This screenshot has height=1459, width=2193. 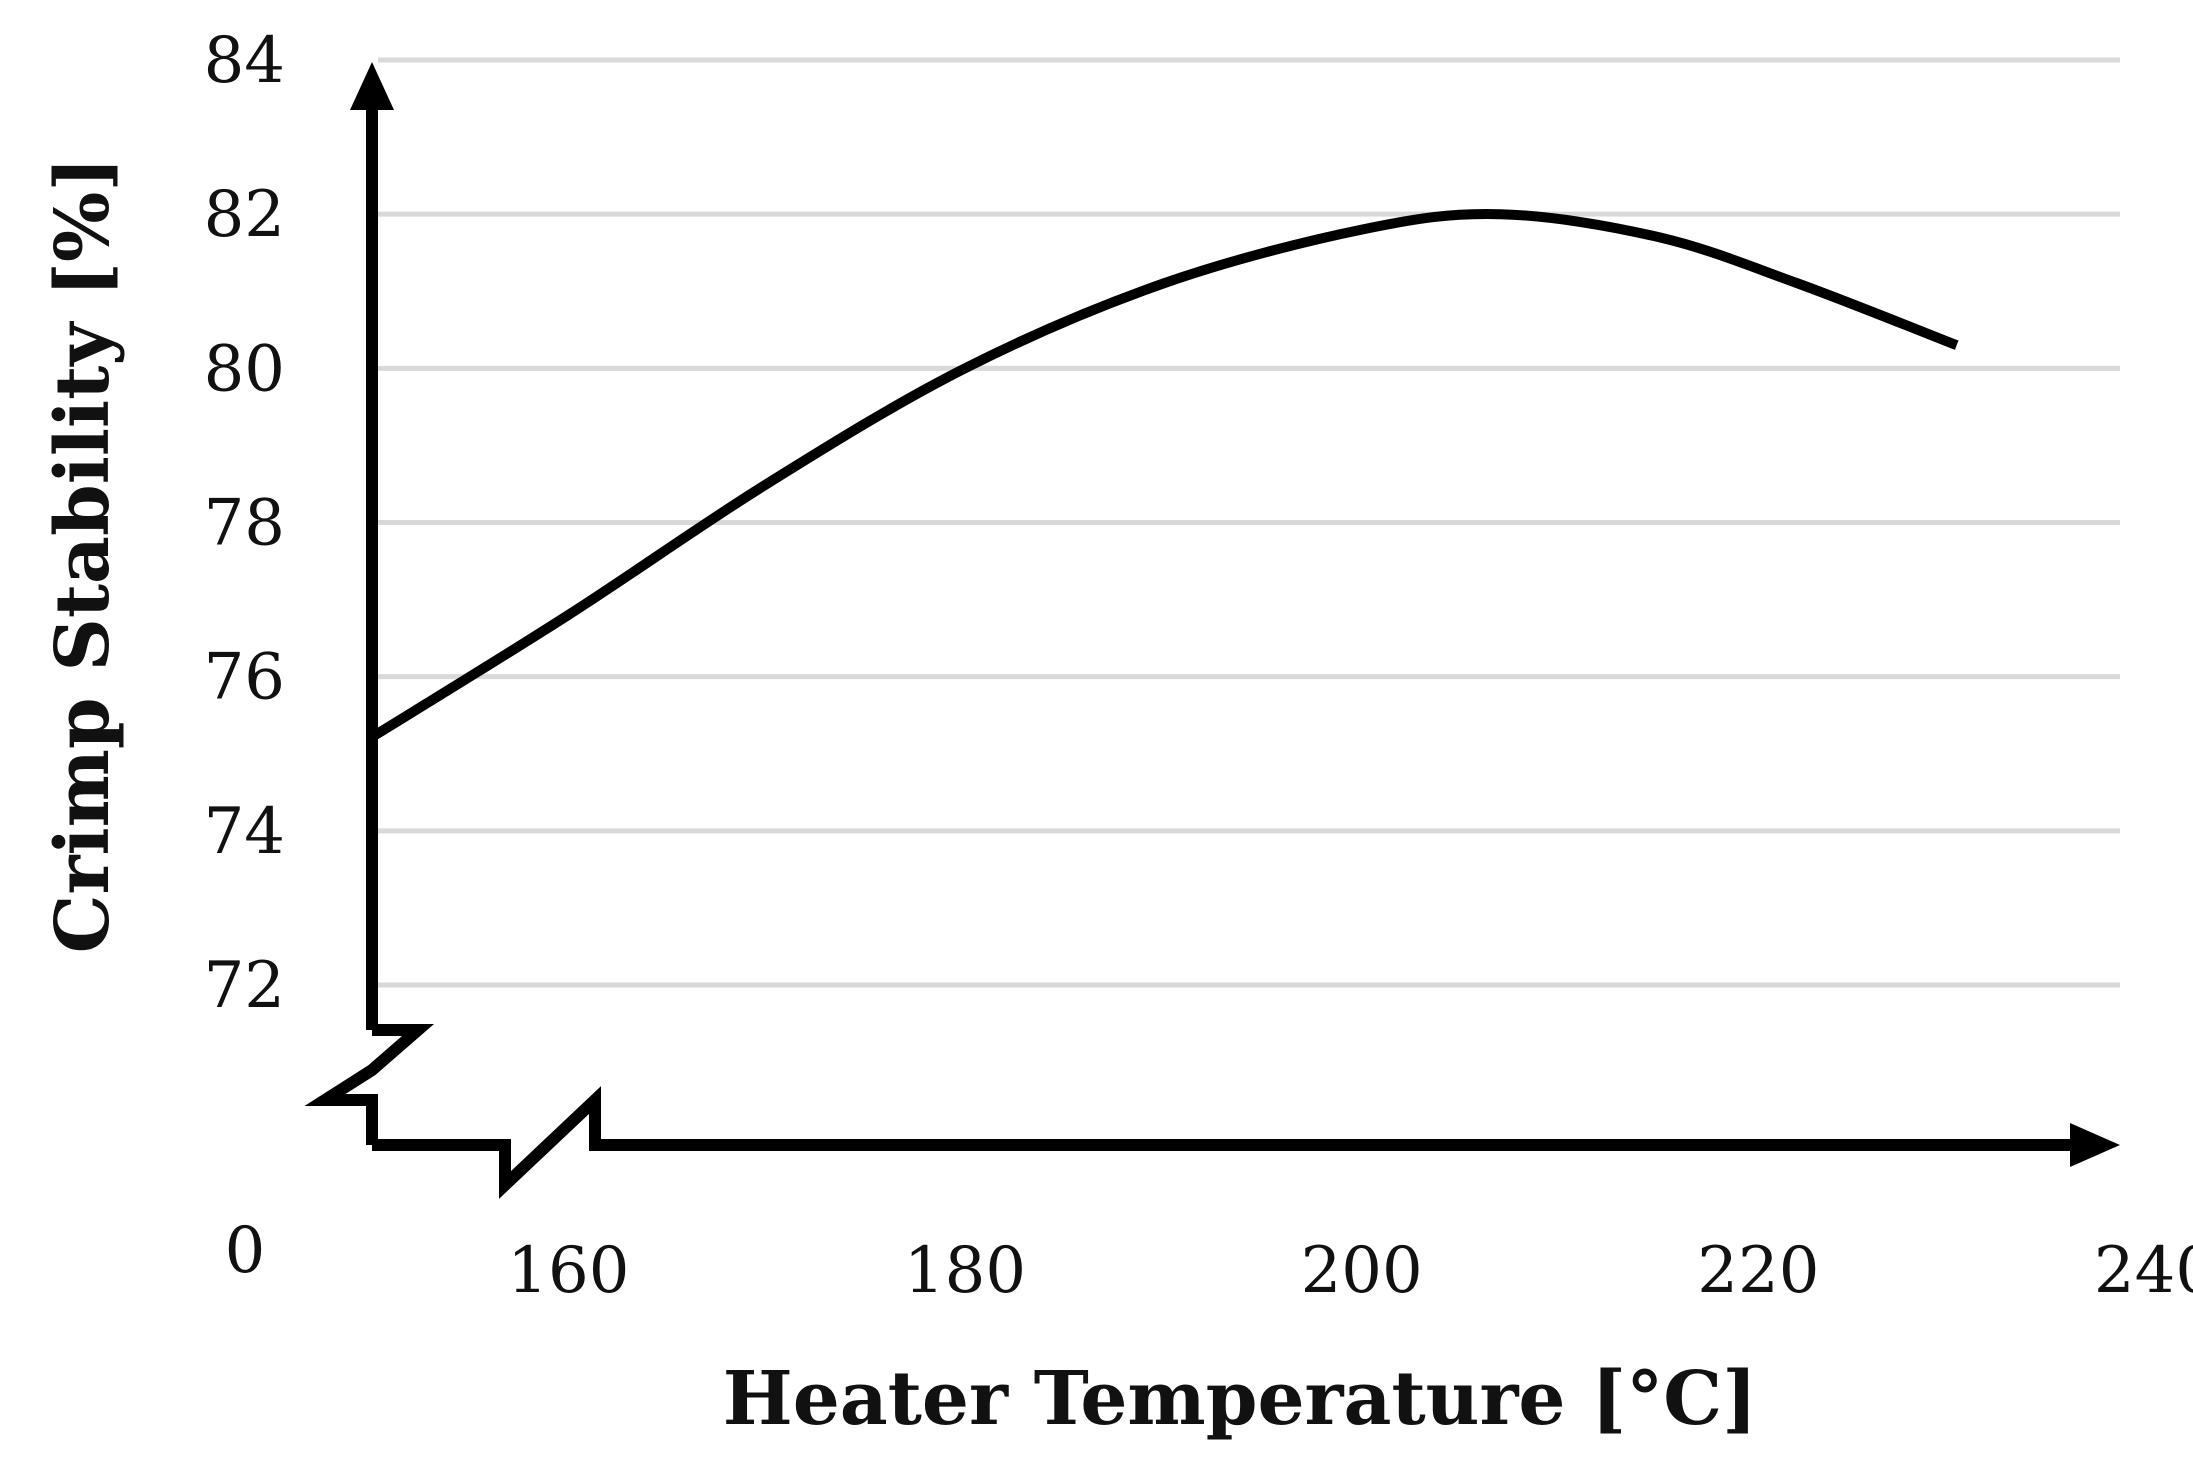 I want to click on x-tick-label-220: 220, so click(x=1758, y=1271).